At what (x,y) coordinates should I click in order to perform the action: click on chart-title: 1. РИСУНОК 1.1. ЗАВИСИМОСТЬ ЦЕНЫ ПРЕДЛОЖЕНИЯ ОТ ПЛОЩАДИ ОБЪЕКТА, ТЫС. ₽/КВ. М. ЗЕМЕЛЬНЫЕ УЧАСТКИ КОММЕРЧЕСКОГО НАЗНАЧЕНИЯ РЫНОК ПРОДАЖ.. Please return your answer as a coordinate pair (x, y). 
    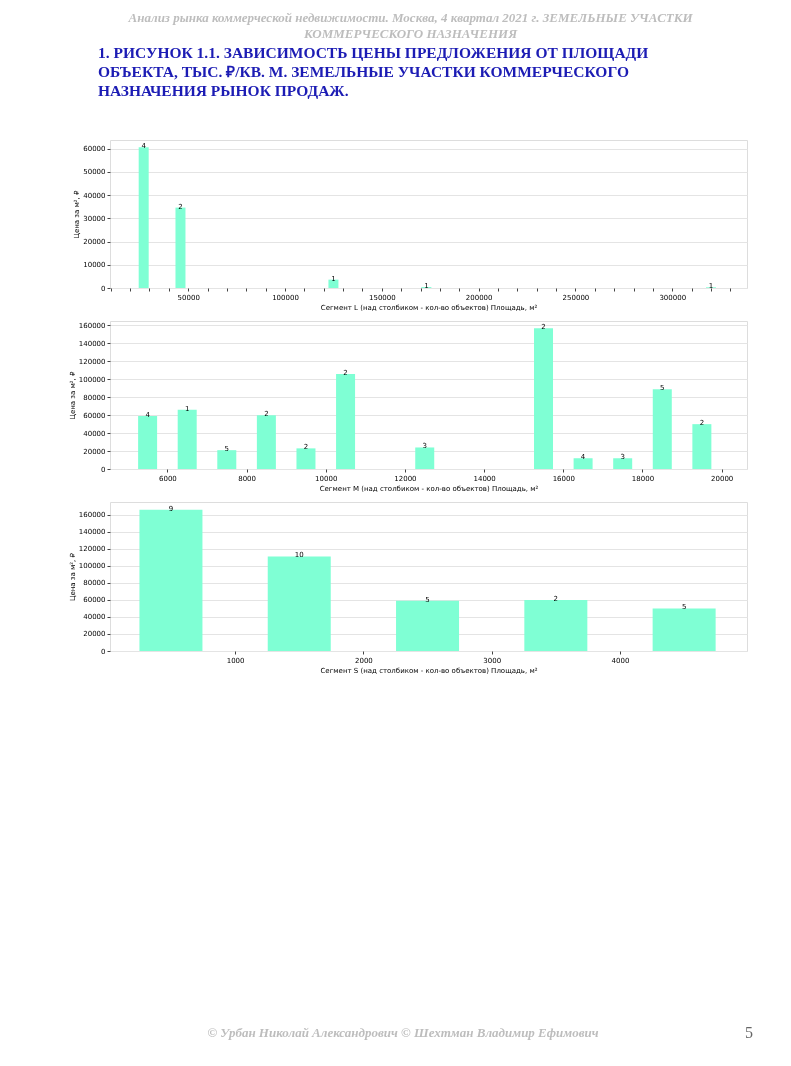
    Looking at the image, I should click on (373, 71).